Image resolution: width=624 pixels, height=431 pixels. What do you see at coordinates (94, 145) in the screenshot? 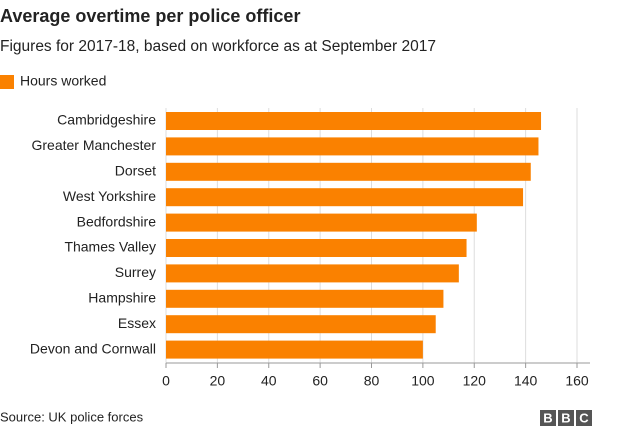
I see `y-tick-label: Greater Manchester` at bounding box center [94, 145].